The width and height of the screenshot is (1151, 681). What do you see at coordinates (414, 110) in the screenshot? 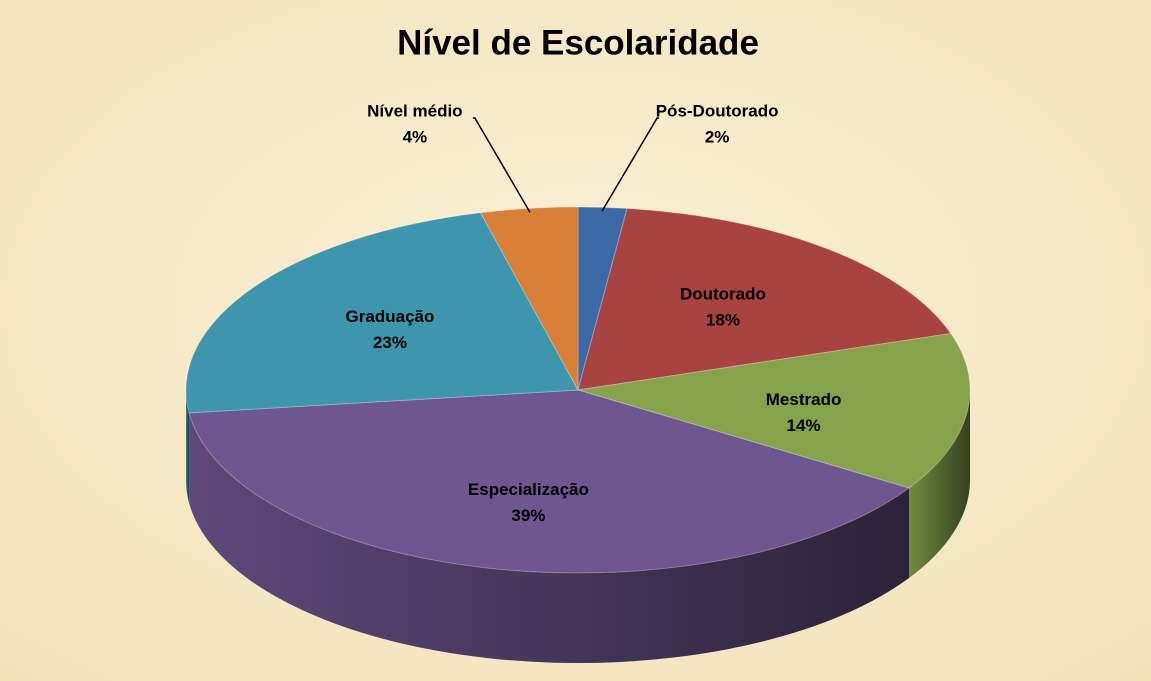
I see `data-label-name: Nível médio` at bounding box center [414, 110].